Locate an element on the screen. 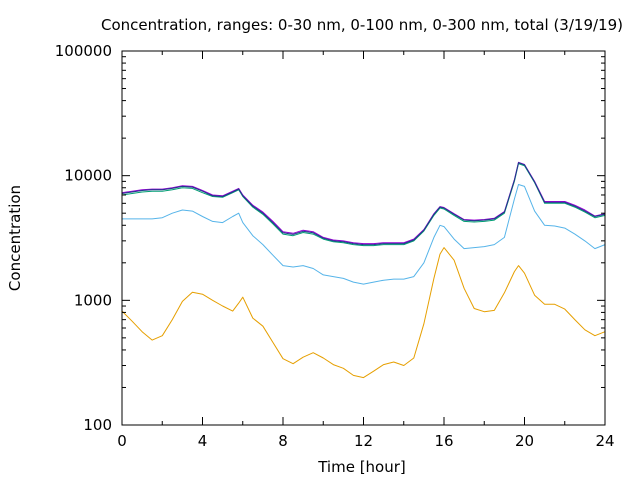 This screenshot has width=640, height=480. y-tick-label: 100000 is located at coordinates (83, 51).